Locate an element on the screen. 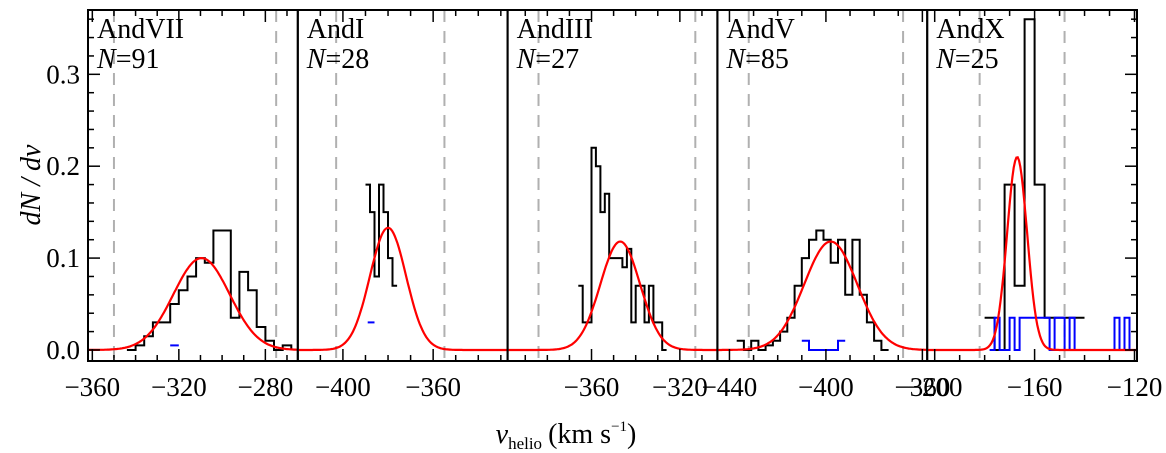 Image resolution: width=1166 pixels, height=453 pixels. panel-name-label: AndI is located at coordinates (336, 29).